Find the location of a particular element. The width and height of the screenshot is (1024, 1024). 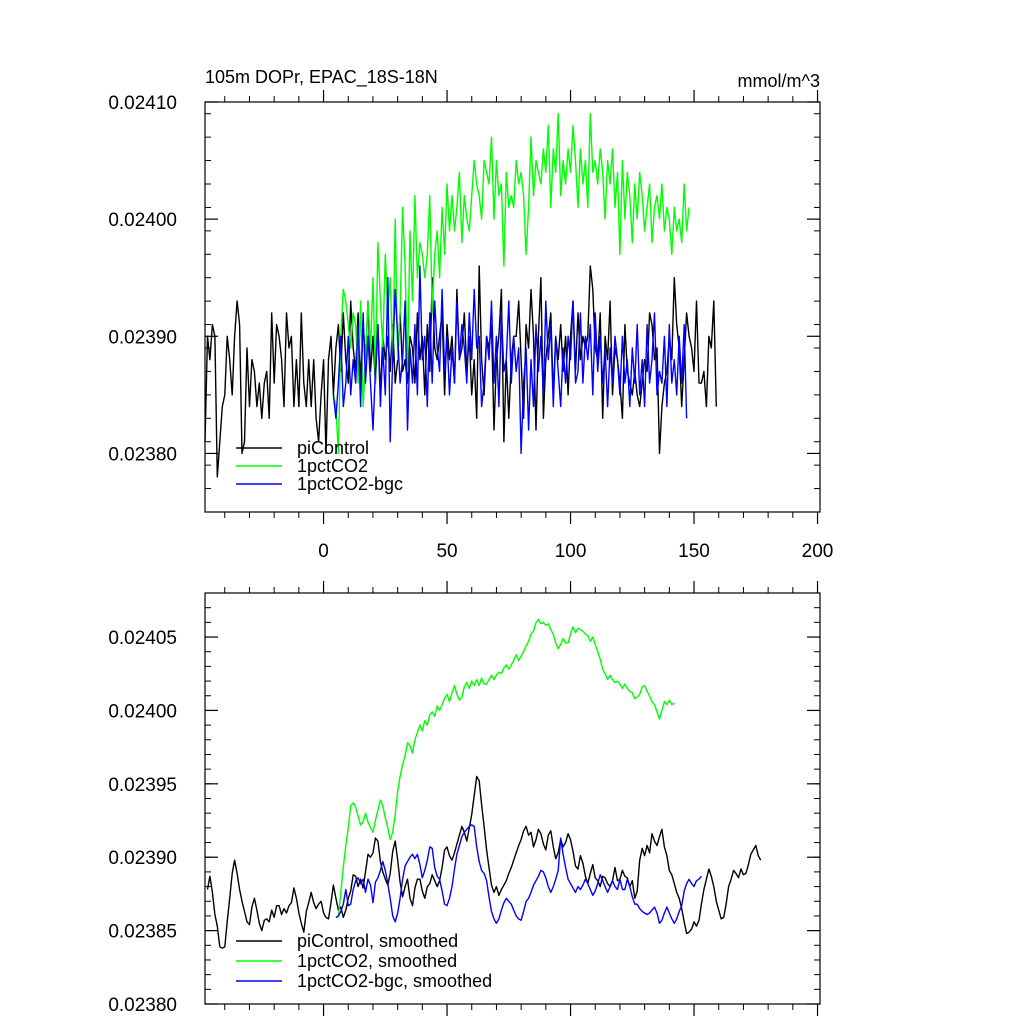

top-chart-units: mmol/m^3 is located at coordinates (779, 81).